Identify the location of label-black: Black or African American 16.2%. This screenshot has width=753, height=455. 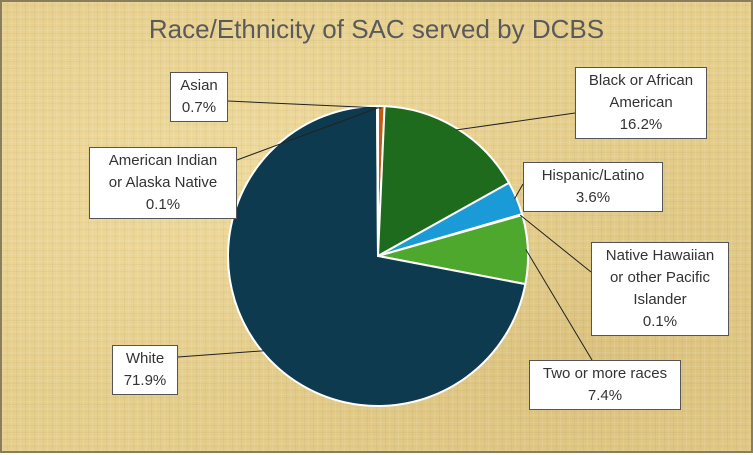
(641, 103).